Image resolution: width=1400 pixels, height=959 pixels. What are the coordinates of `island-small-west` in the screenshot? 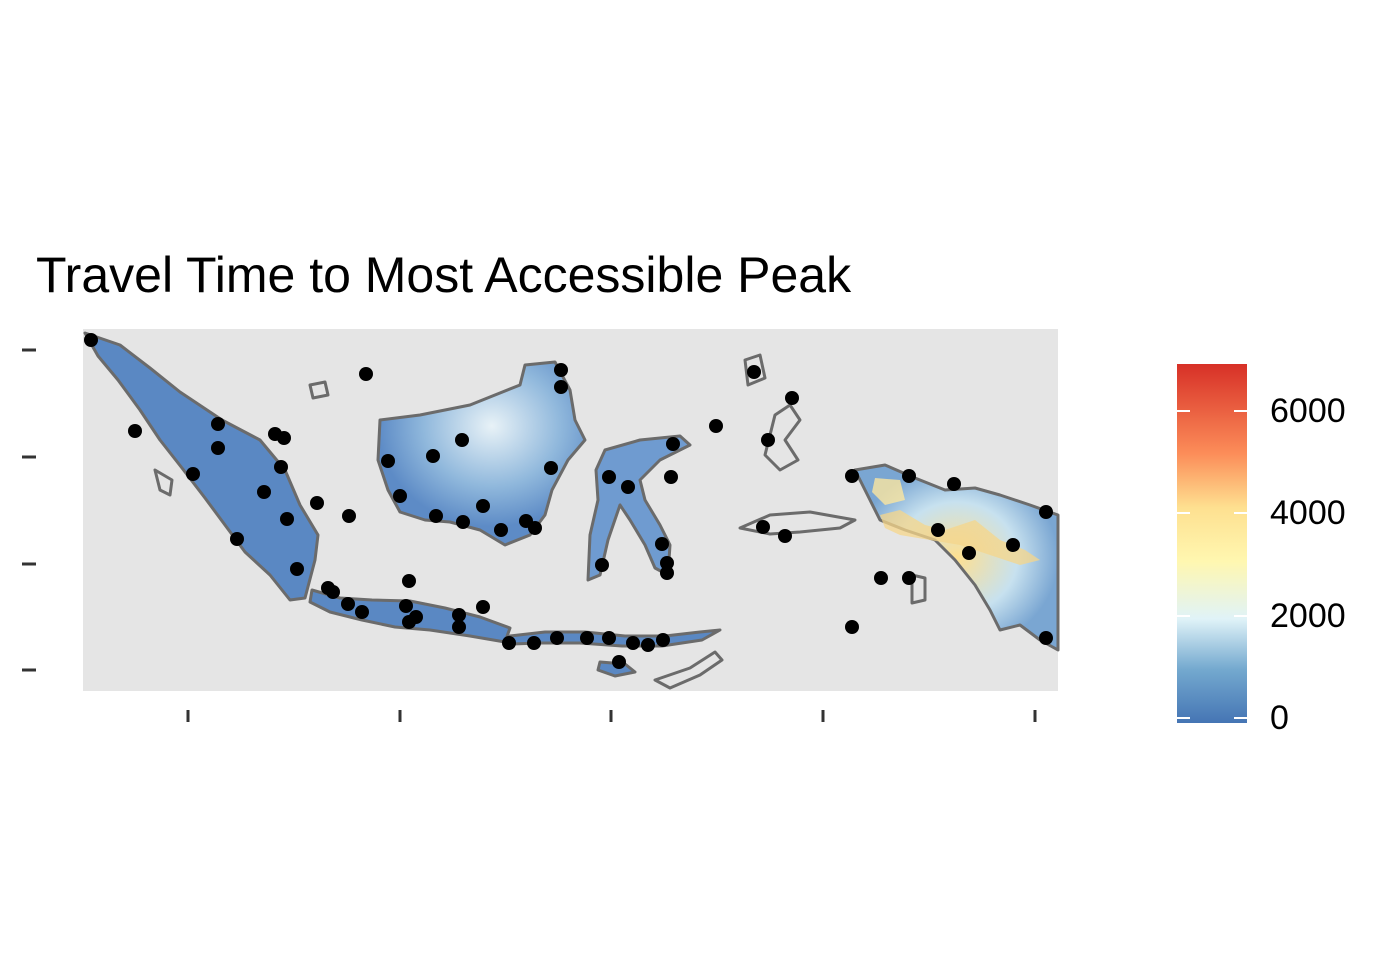 It's located at (163, 482).